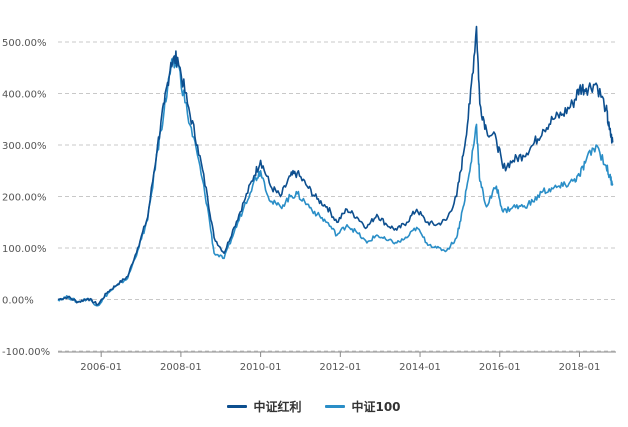 The width and height of the screenshot is (628, 427). What do you see at coordinates (24, 146) in the screenshot?
I see `y-tick-label: 300.00%` at bounding box center [24, 146].